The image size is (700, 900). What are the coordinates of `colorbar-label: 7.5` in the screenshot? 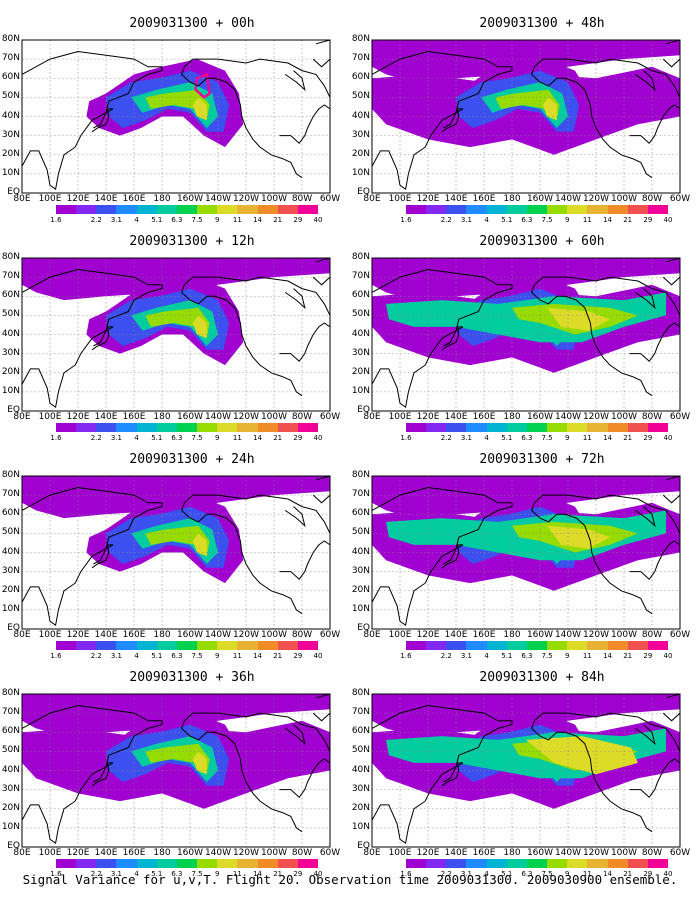 It's located at (547, 438).